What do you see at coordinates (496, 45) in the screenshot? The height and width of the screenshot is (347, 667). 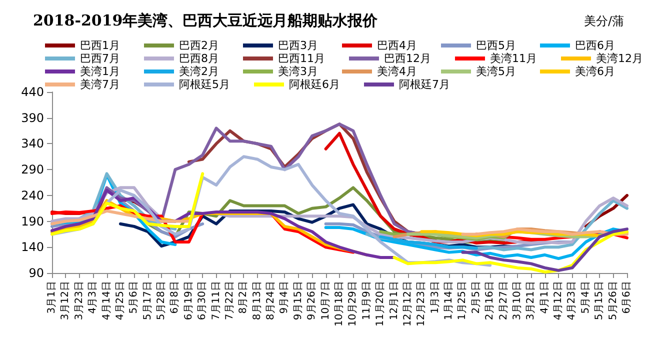 I see `legend-label: 巴西5月` at bounding box center [496, 45].